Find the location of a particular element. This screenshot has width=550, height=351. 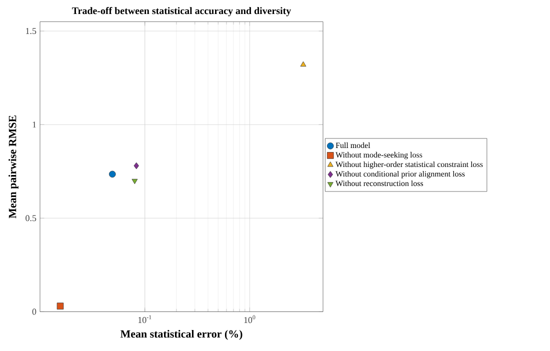

chart-title: Trade-off between statistical accuracy and diversity is located at coordinates (182, 11).